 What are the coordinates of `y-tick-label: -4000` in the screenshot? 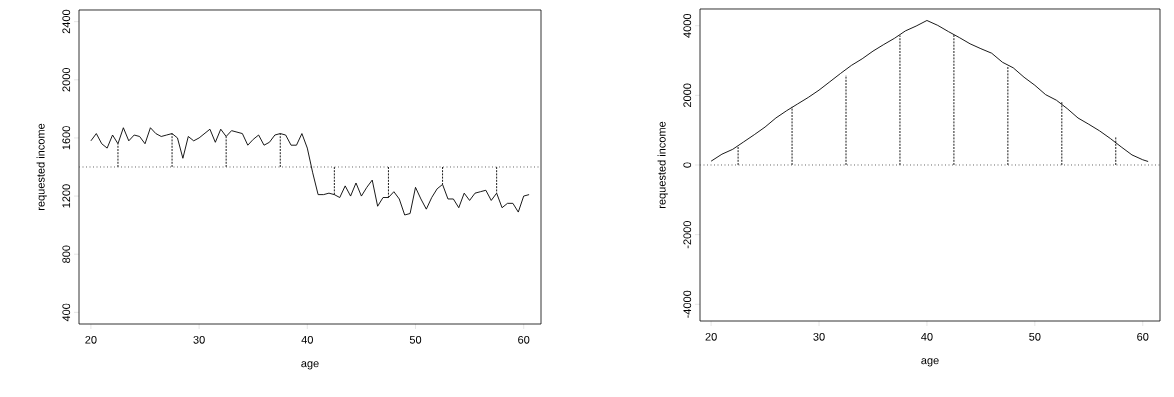 It's located at (687, 304).